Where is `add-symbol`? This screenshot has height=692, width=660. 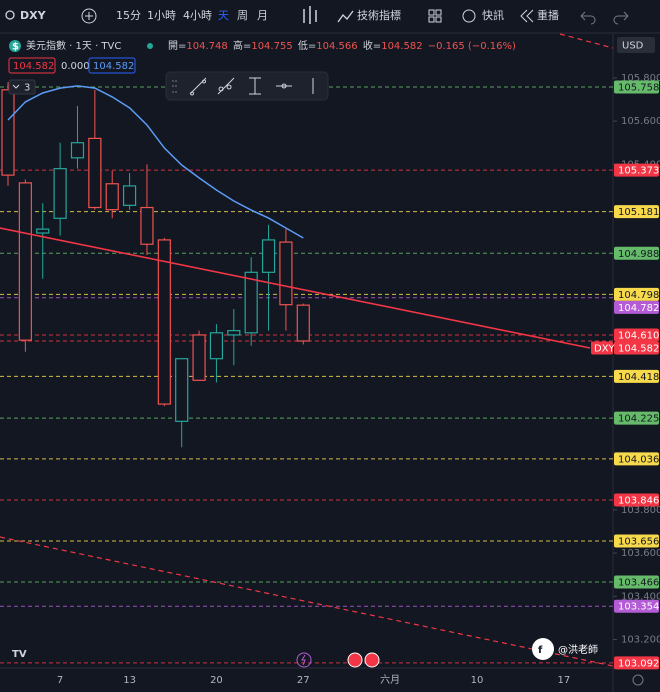
add-symbol is located at coordinates (89, 16).